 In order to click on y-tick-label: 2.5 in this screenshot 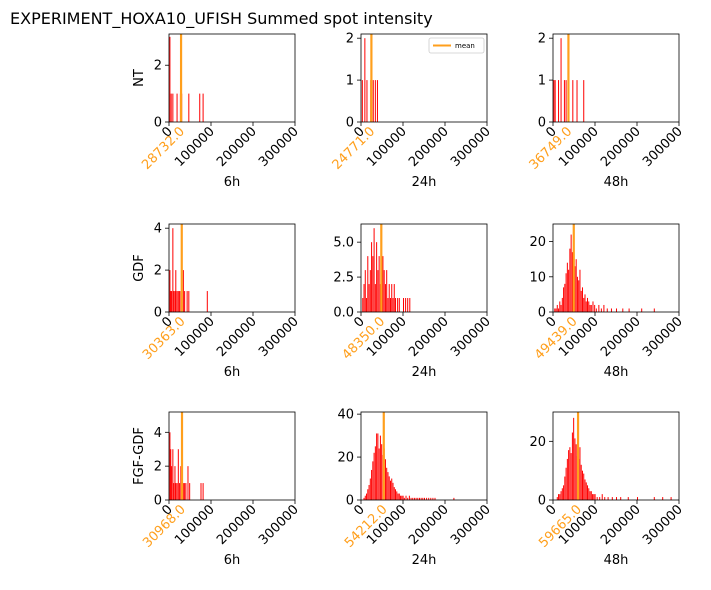, I will do `click(343, 278)`.